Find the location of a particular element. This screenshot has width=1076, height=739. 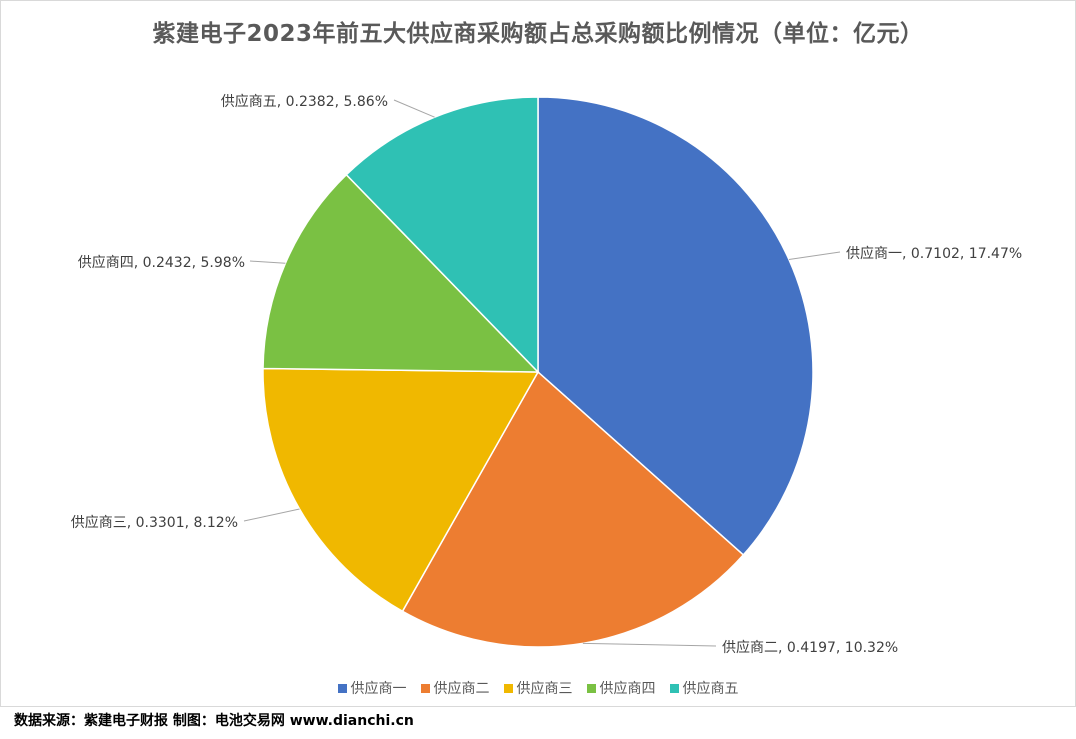

legend: 供应商一 供应商二 供应商三 供应商四 供应商五 is located at coordinates (538, 688).